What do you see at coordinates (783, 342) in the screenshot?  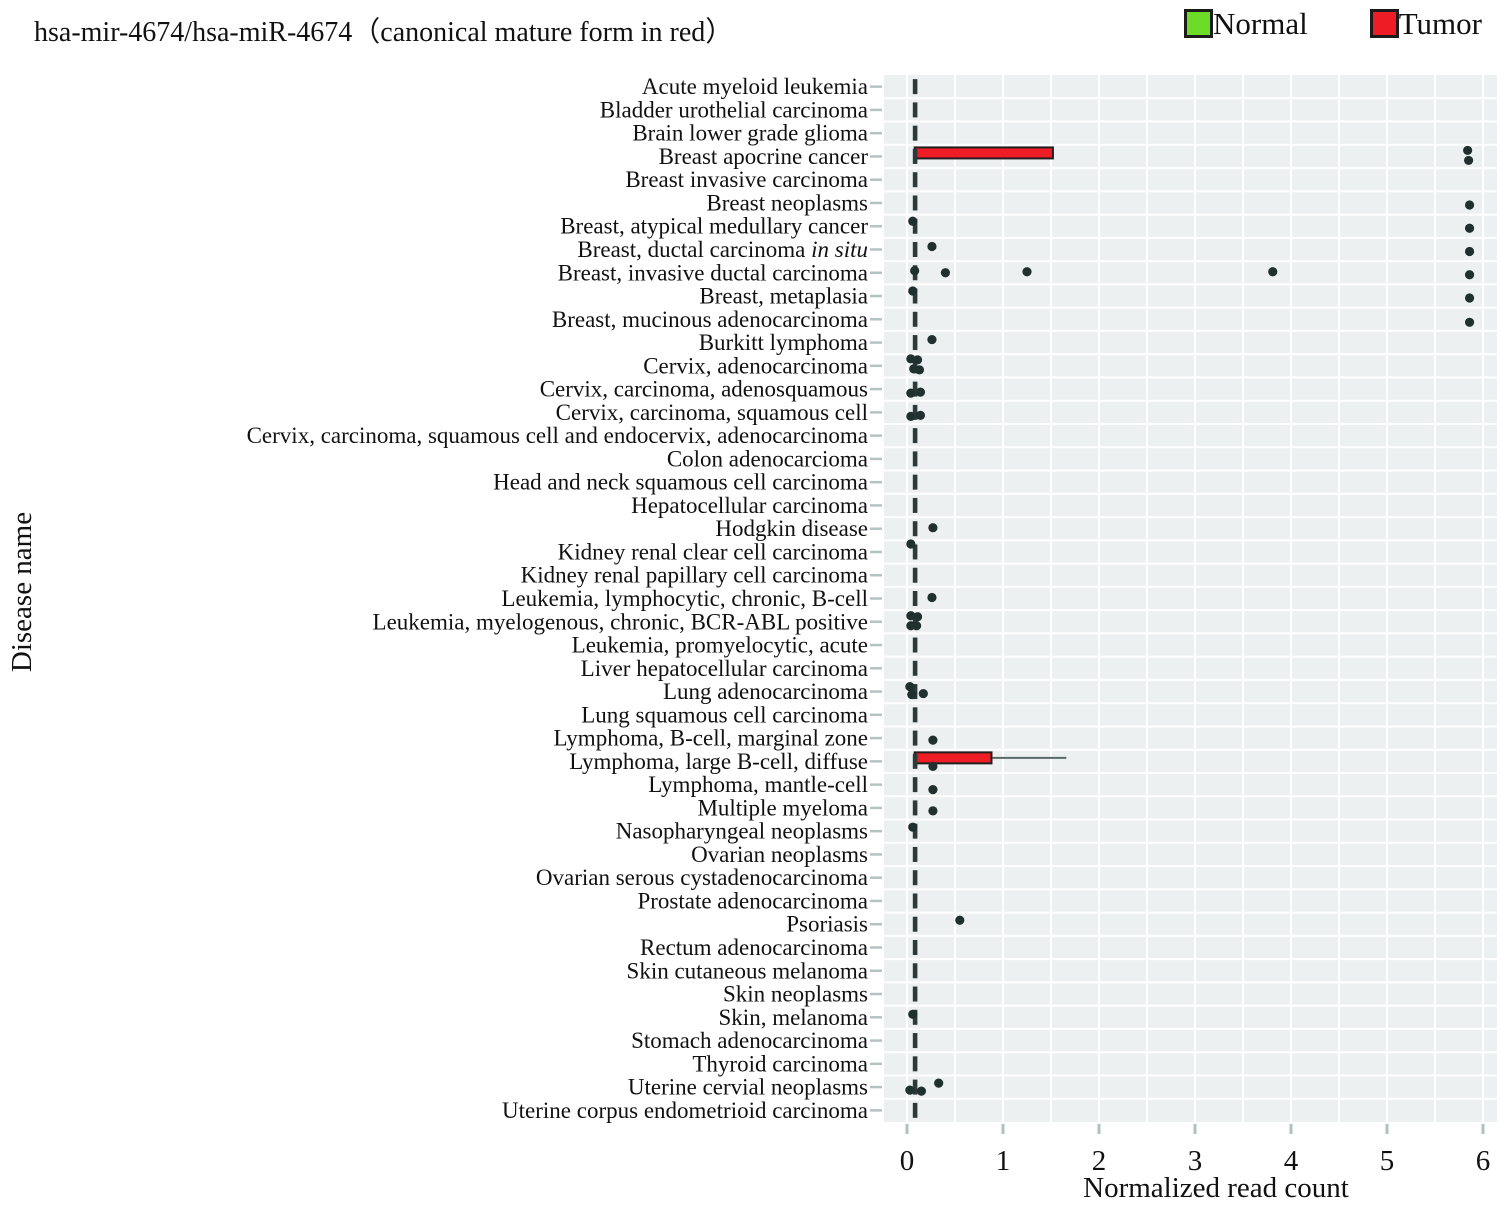 I see `row-label: Burkitt lymphoma` at bounding box center [783, 342].